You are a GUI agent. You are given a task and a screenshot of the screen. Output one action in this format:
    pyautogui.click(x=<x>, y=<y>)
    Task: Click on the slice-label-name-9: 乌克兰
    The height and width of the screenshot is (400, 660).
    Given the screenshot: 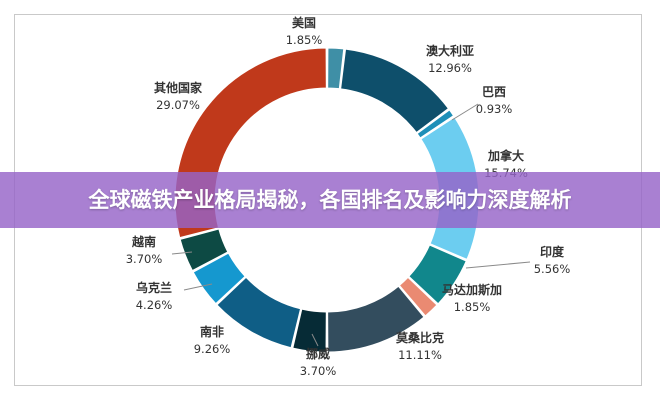 What is the action you would take?
    pyautogui.click(x=154, y=287)
    